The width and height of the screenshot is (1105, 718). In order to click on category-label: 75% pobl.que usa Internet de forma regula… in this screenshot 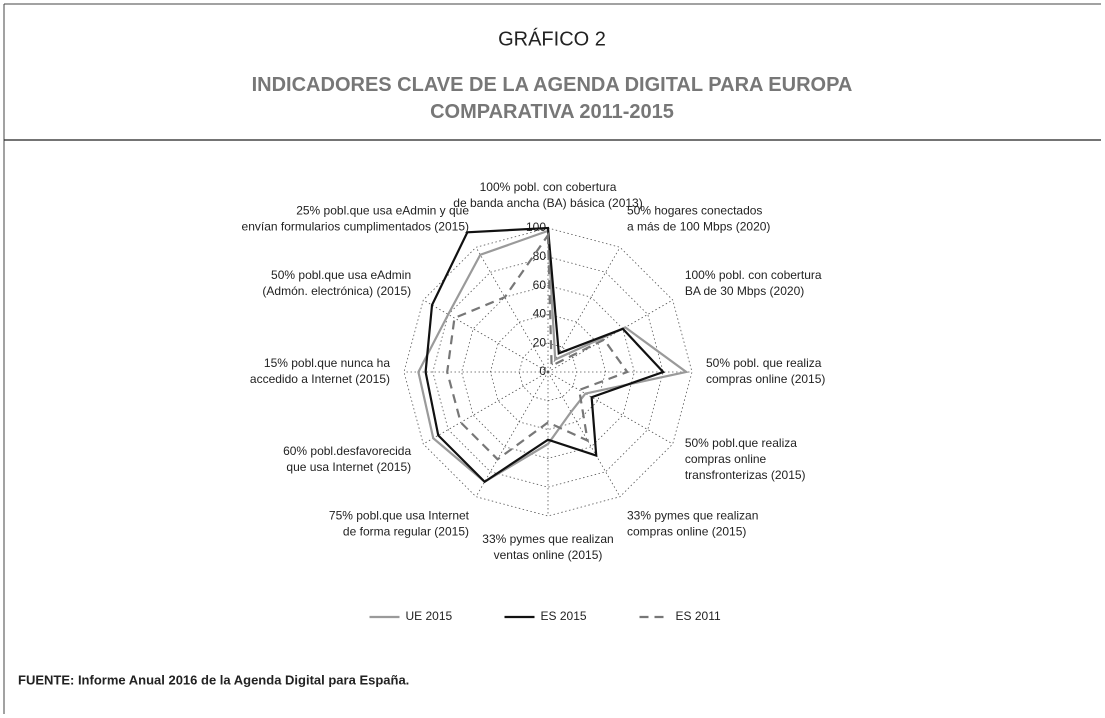, I will do `click(399, 524)`.